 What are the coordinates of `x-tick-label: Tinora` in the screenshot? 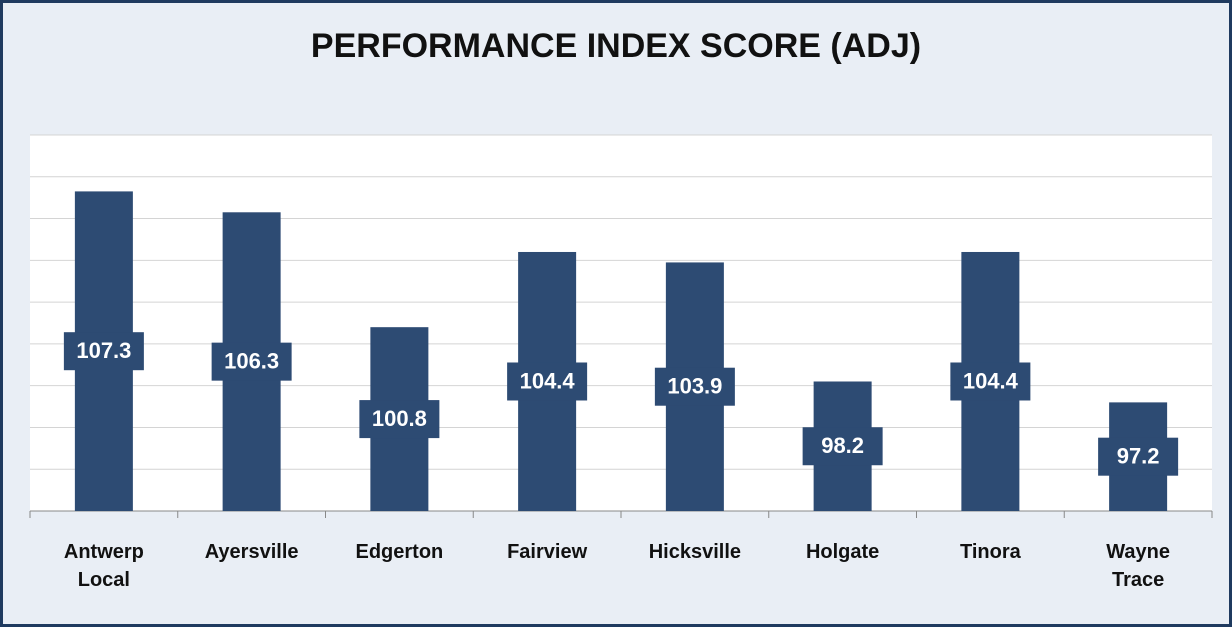 It's located at (990, 552).